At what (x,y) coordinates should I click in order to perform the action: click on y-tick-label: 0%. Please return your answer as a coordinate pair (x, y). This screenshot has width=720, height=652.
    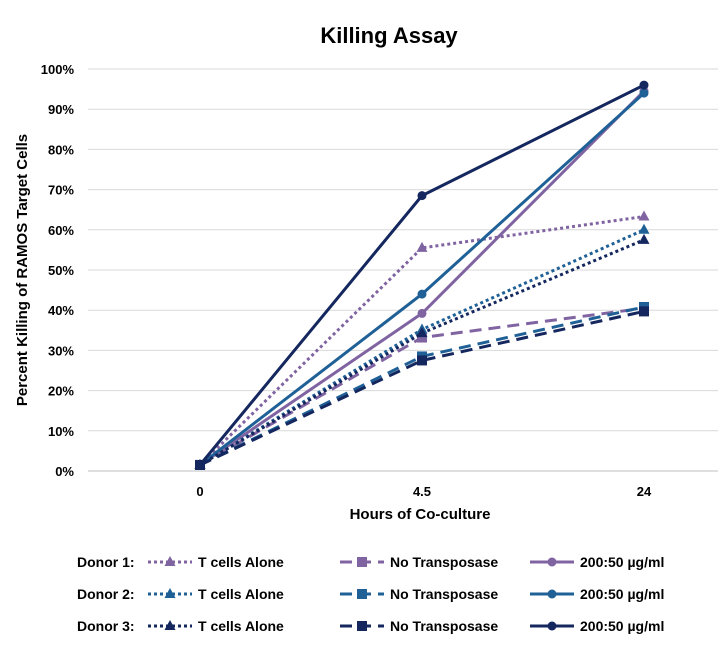
    Looking at the image, I should click on (64, 471).